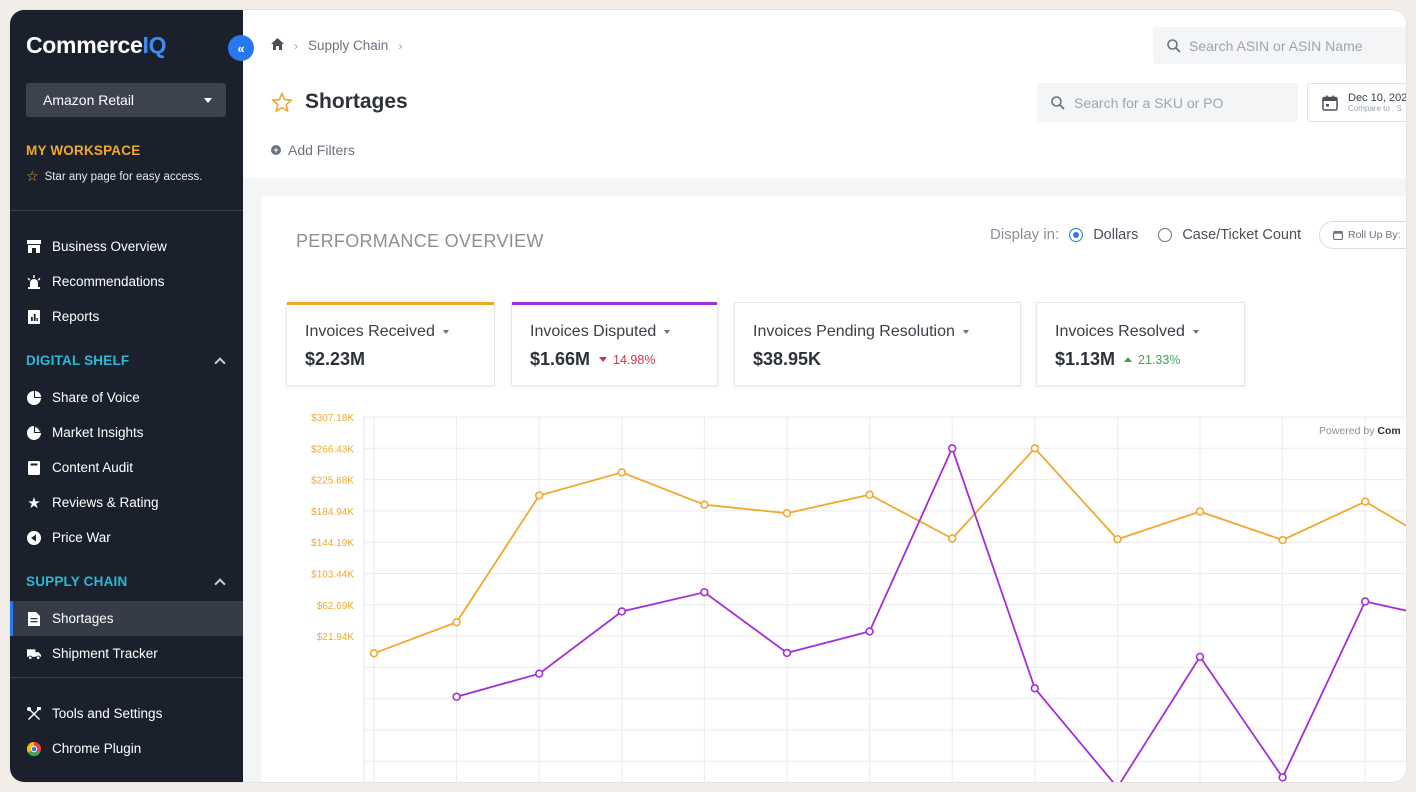 This screenshot has height=792, width=1416. I want to click on y-tick-label: $225.68K, so click(332, 481).